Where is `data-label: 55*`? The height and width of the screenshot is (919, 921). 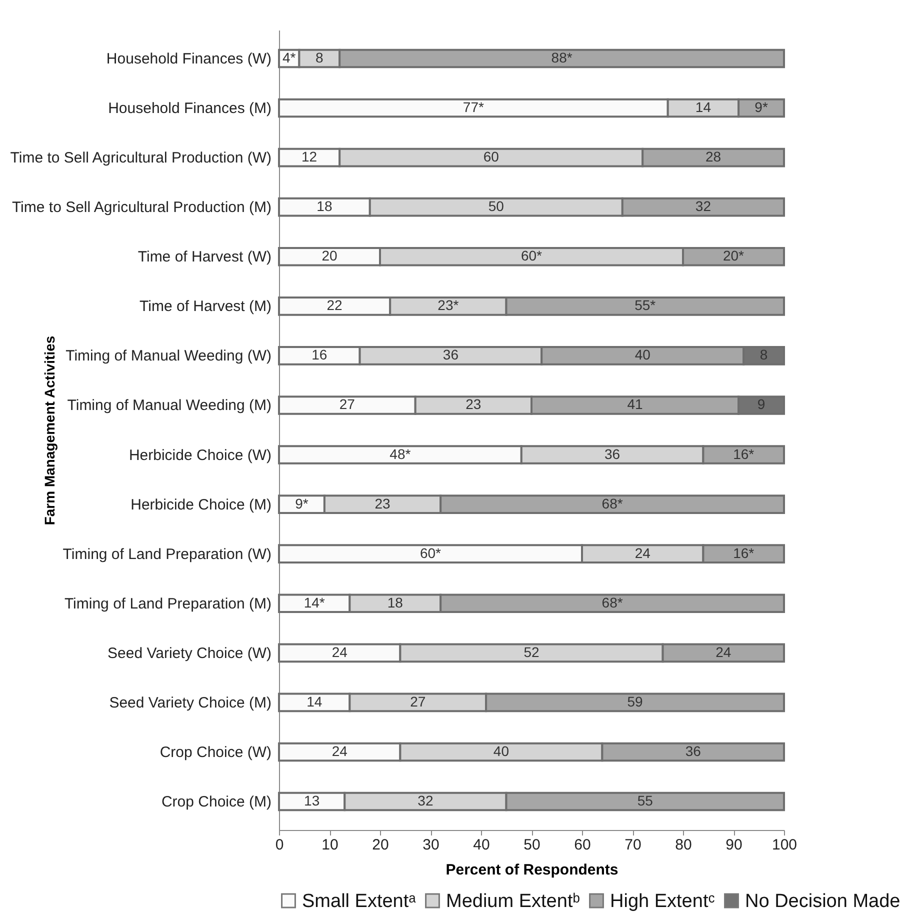 data-label: 55* is located at coordinates (645, 305).